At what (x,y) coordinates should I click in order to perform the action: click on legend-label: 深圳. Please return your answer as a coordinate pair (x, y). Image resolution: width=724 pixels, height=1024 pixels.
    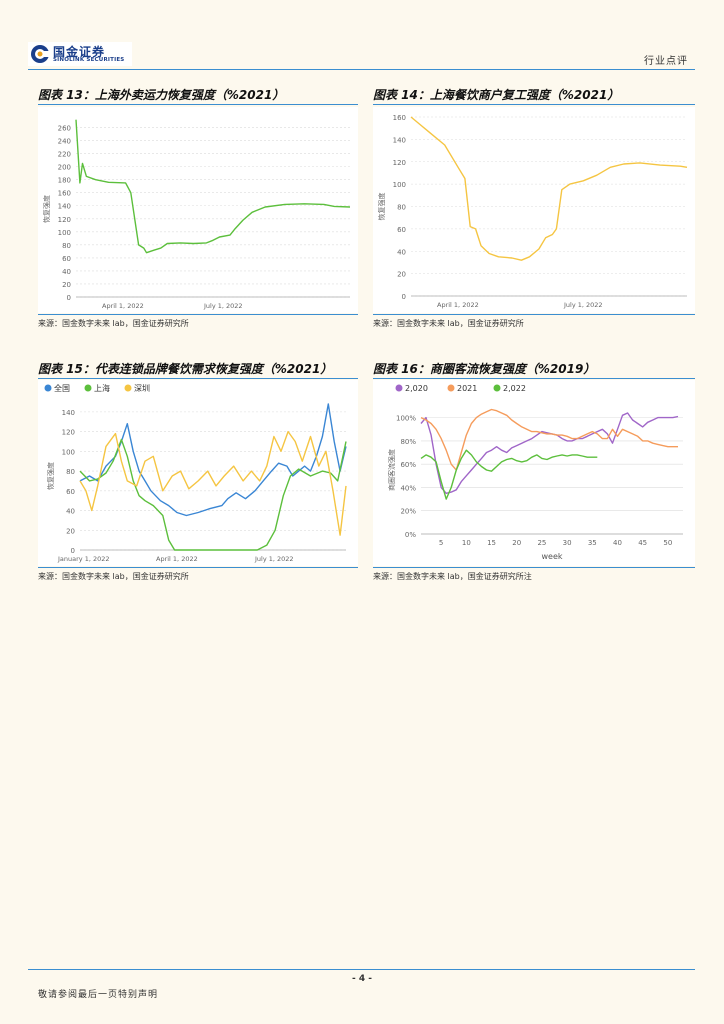
    Looking at the image, I should click on (142, 388).